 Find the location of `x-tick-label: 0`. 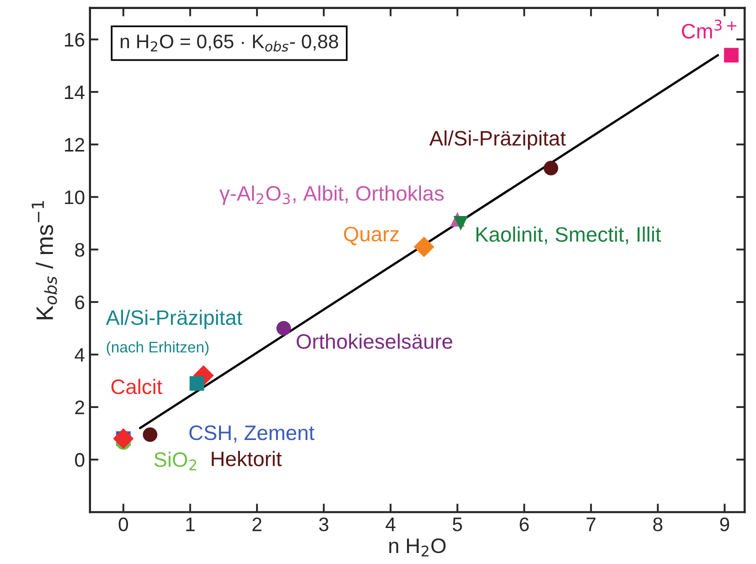

x-tick-label: 0 is located at coordinates (123, 524).